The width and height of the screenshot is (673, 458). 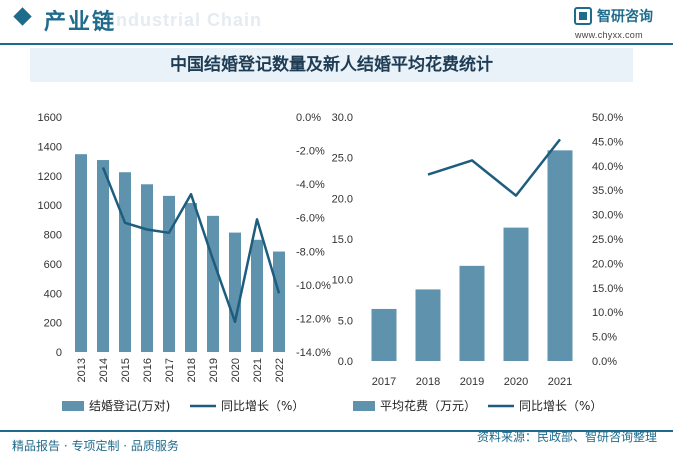 What do you see at coordinates (342, 159) in the screenshot?
I see `y-left-tick-label: 25.0` at bounding box center [342, 159].